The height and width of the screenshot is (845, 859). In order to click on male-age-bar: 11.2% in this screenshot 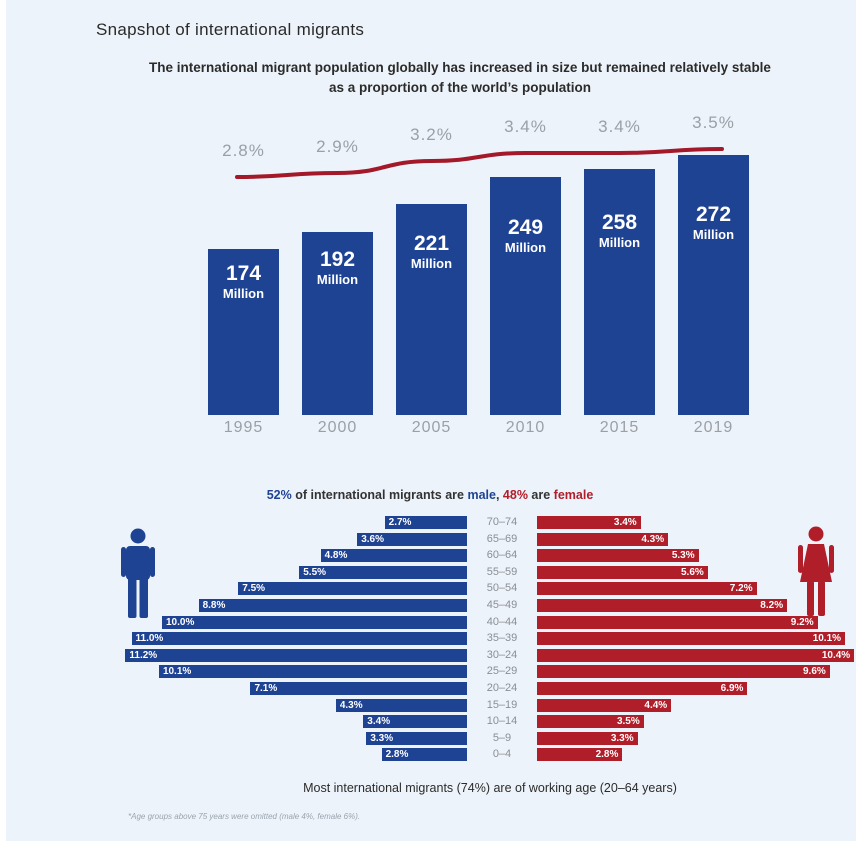, I will do `click(296, 655)`.